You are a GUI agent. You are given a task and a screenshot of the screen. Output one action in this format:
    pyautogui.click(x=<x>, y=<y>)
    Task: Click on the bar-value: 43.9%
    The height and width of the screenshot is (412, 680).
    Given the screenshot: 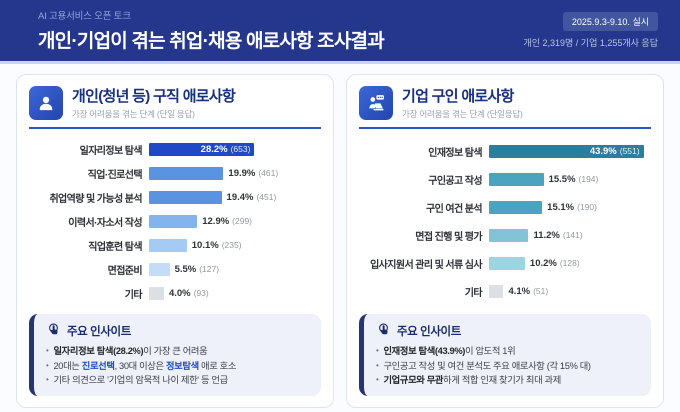 What is the action you would take?
    pyautogui.click(x=603, y=151)
    